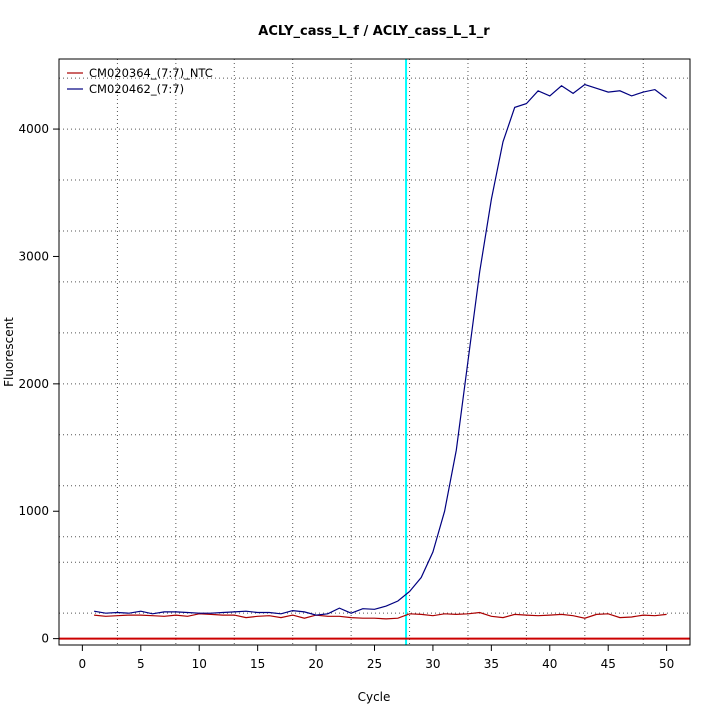  What do you see at coordinates (315, 664) in the screenshot?
I see `x-tick-label: 20` at bounding box center [315, 664].